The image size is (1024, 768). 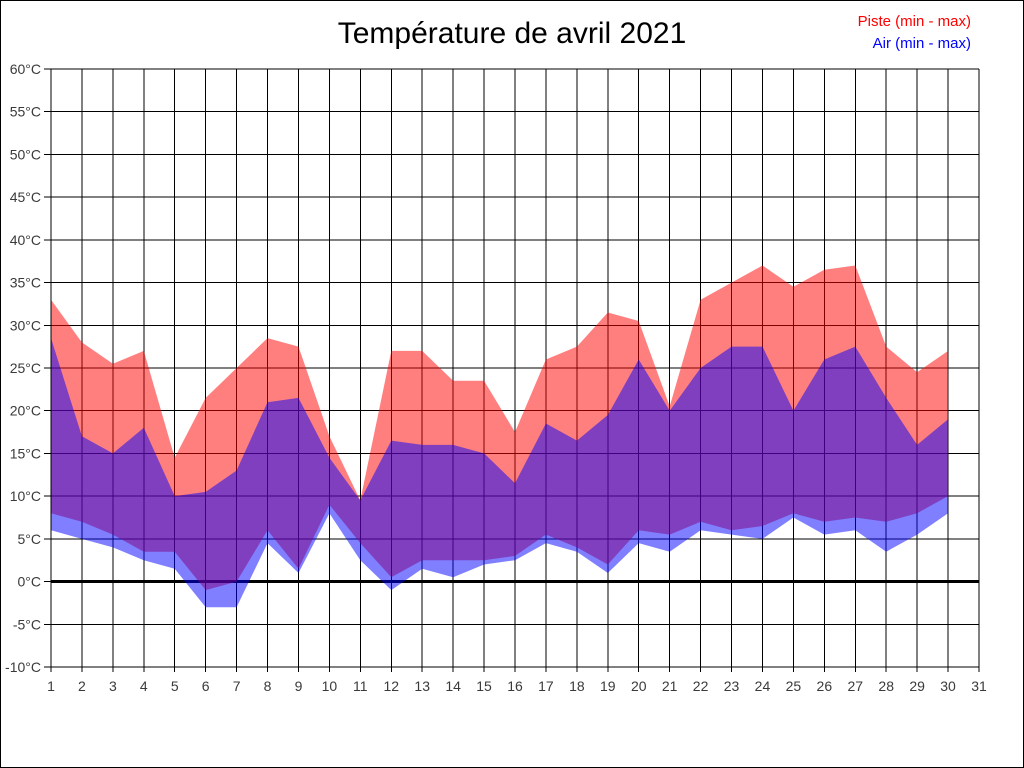 What do you see at coordinates (701, 686) in the screenshot?
I see `x-tick-label: 22` at bounding box center [701, 686].